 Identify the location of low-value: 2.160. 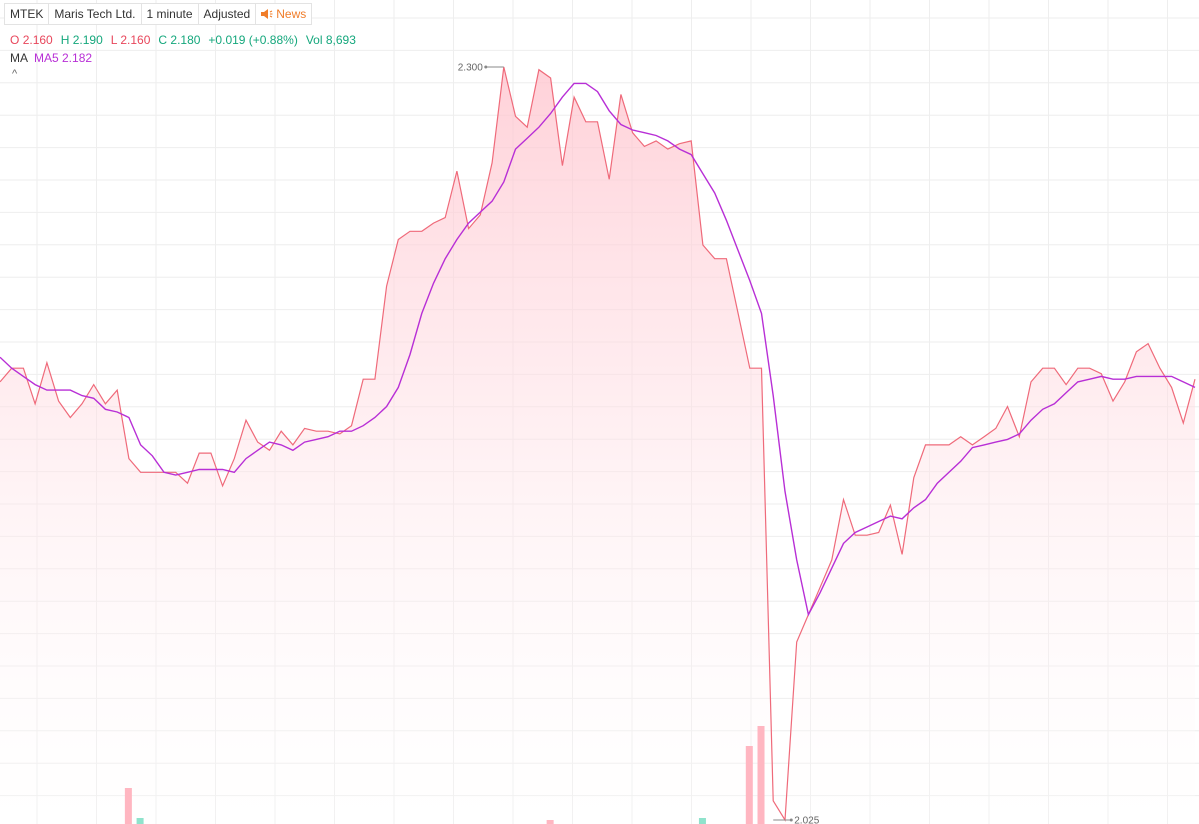
(135, 40).